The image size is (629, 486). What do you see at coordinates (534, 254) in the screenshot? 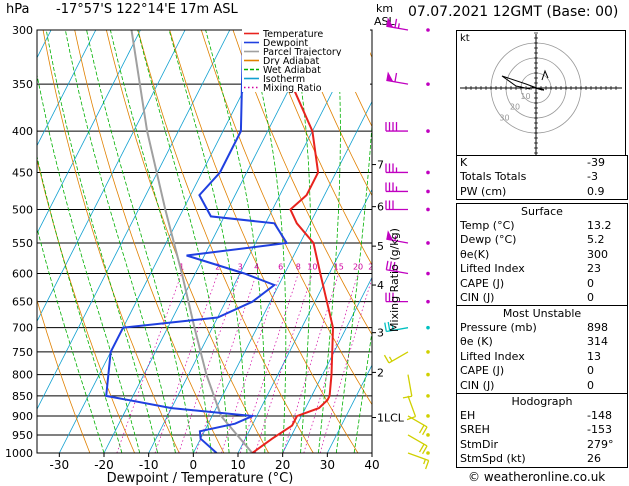
I see `surface-row: θe(K) 300` at bounding box center [534, 254].